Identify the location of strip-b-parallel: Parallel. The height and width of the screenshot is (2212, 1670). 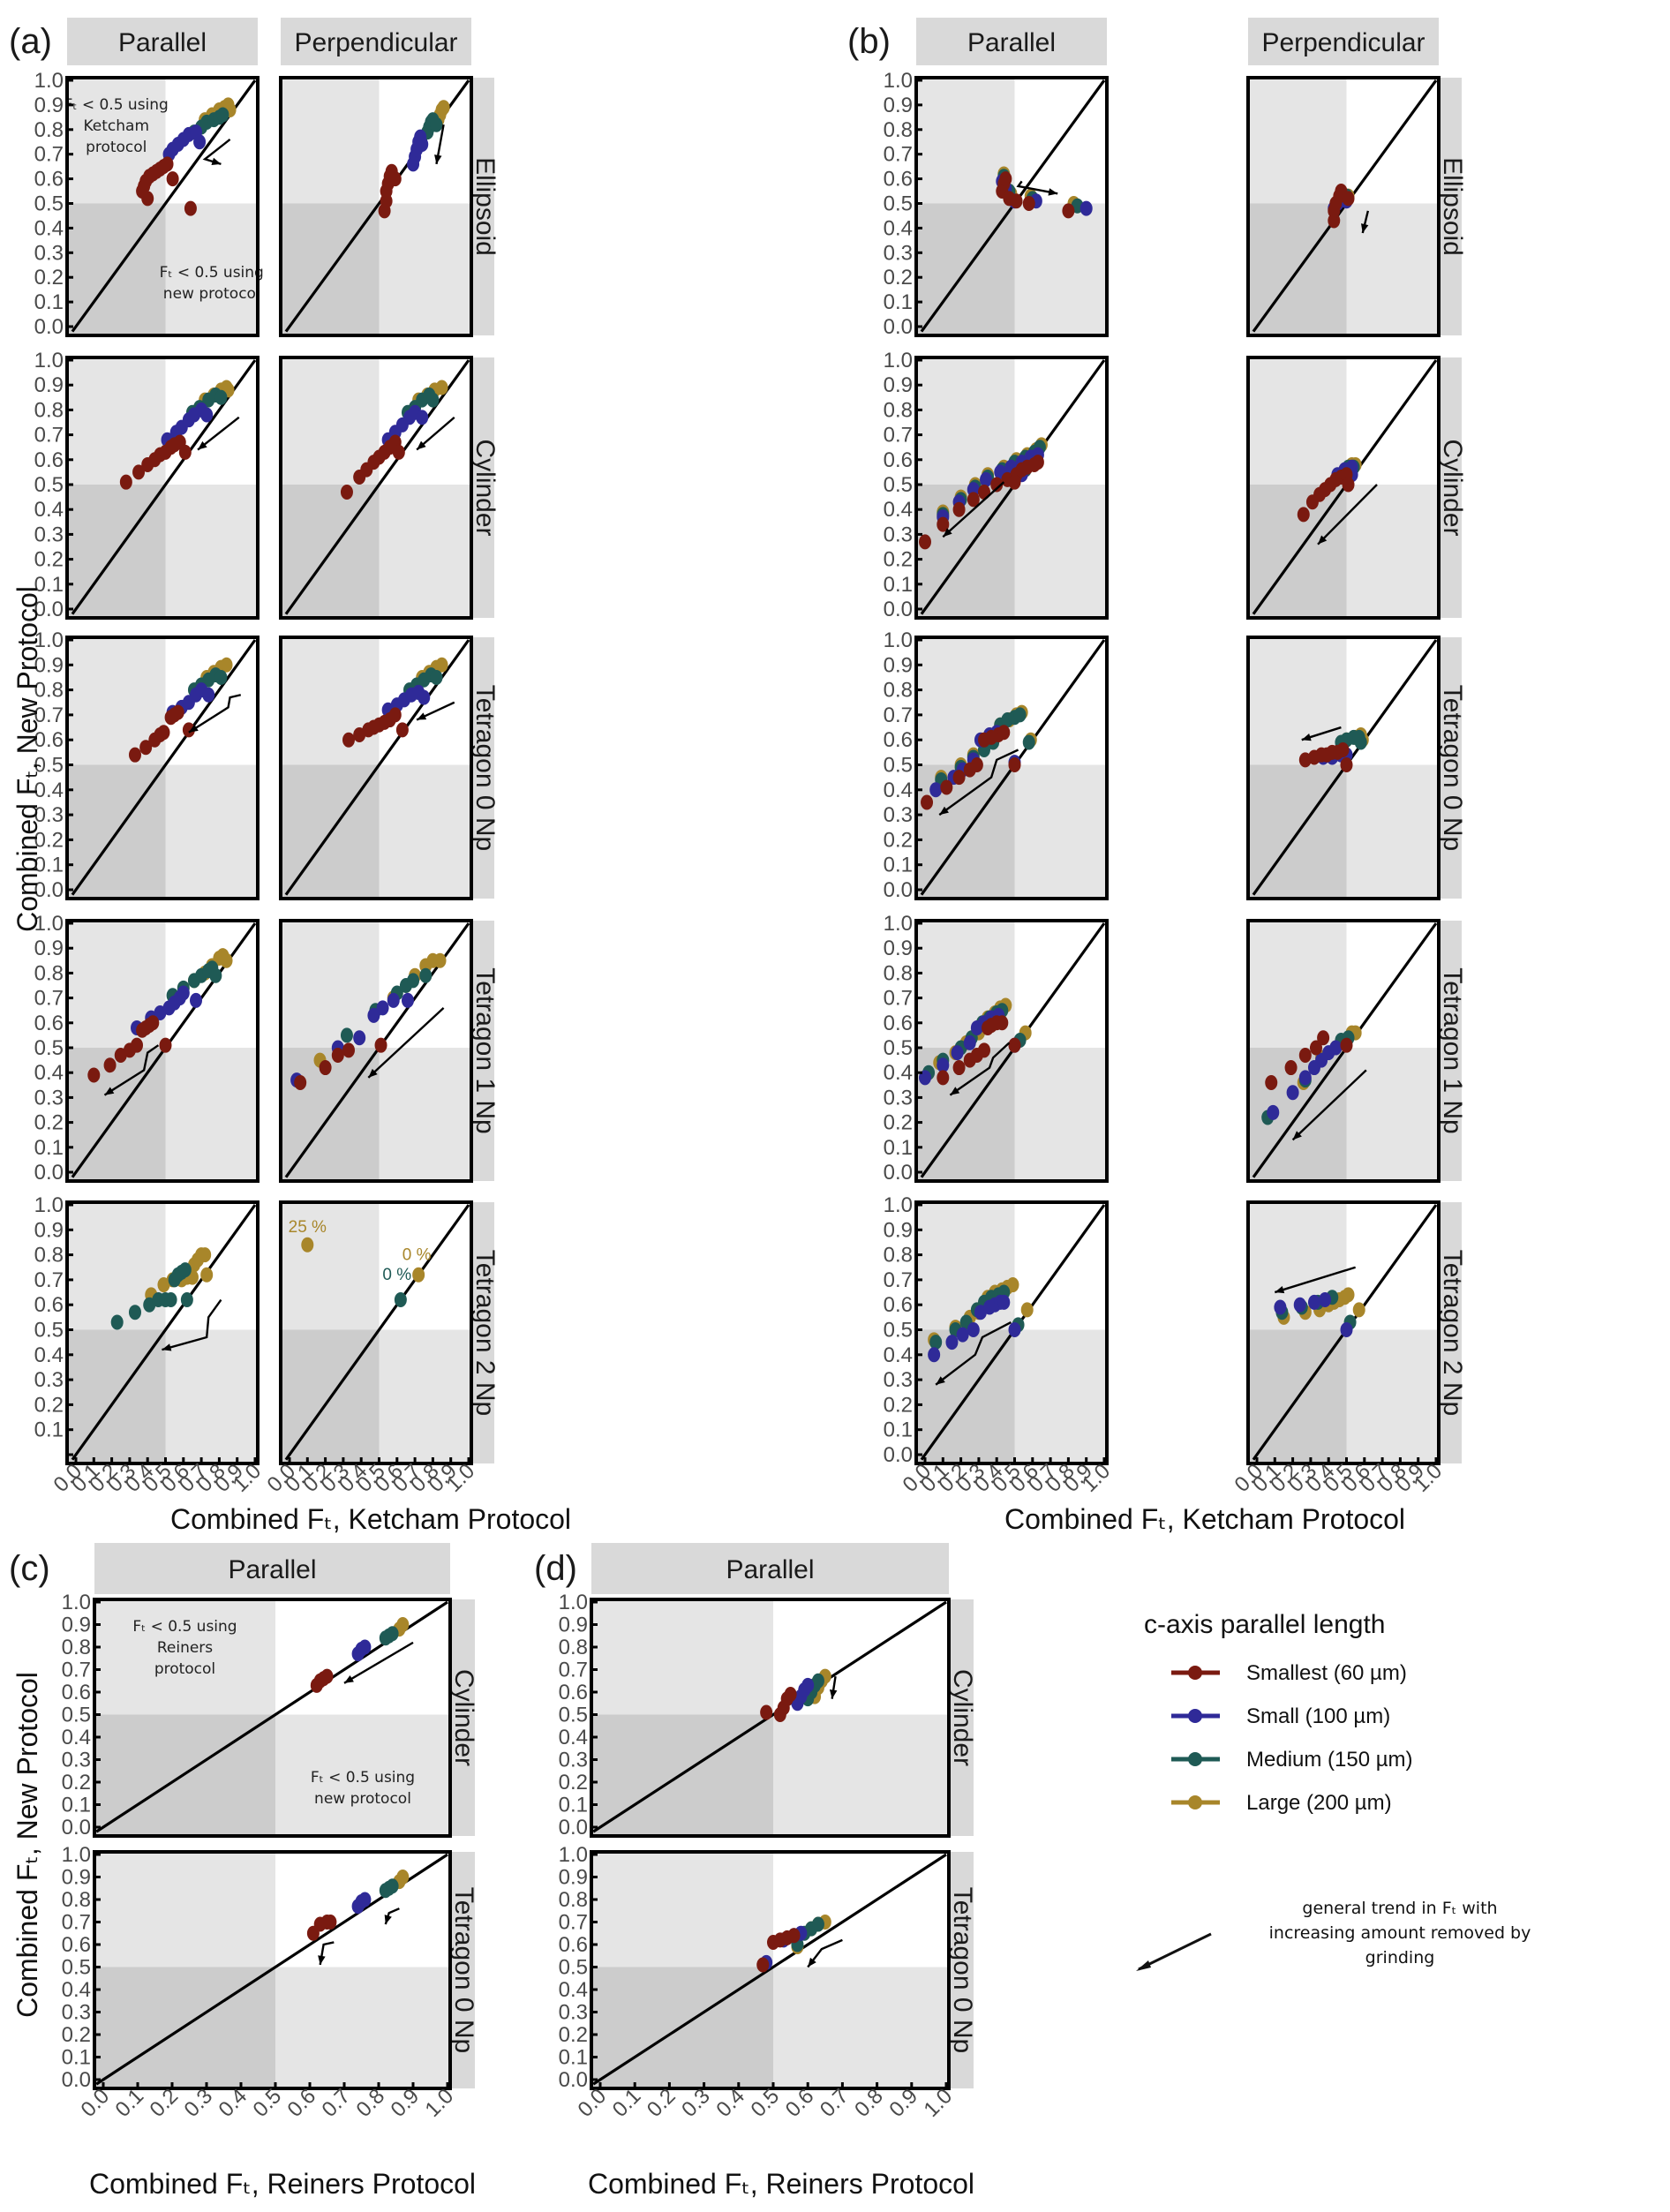
(1011, 41).